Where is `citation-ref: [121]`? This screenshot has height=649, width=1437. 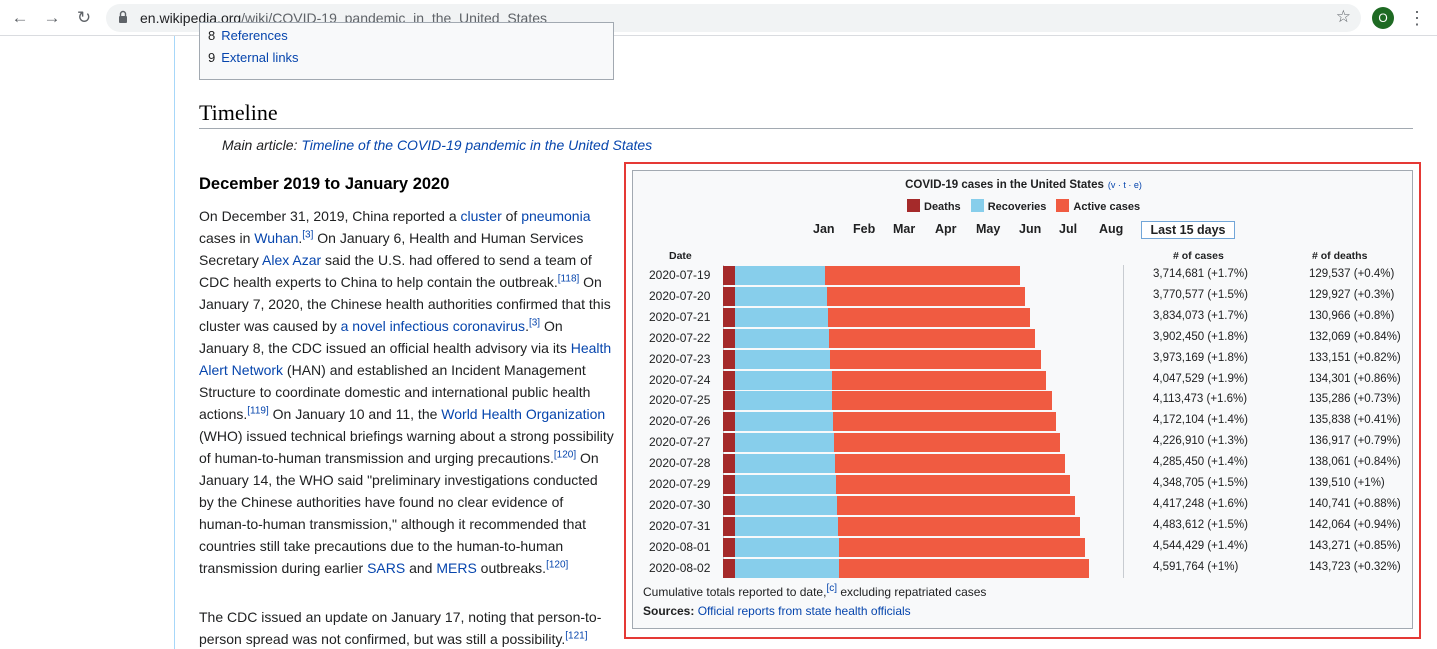 citation-ref: [121] is located at coordinates (576, 636).